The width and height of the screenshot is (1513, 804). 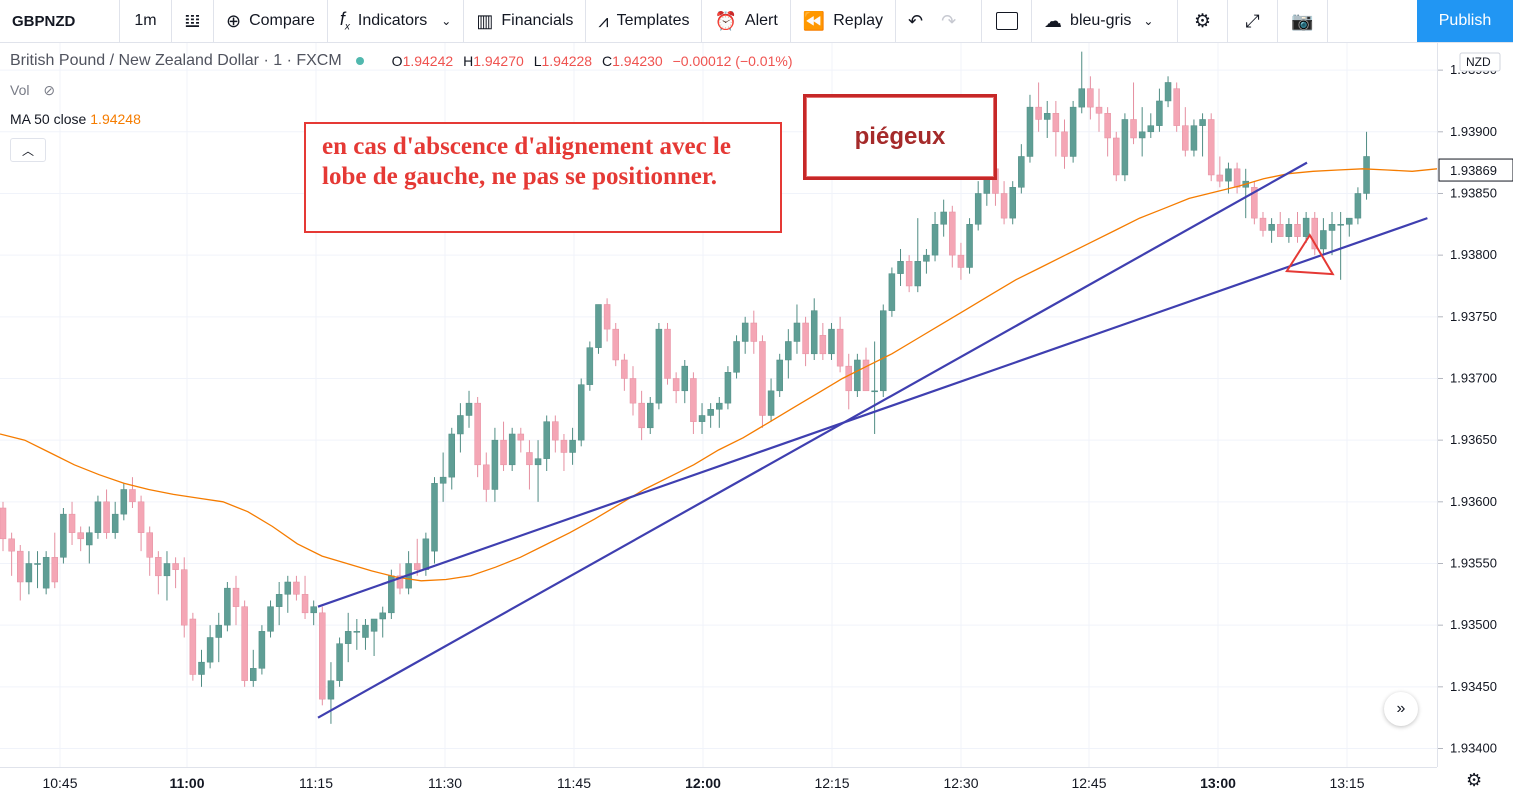 I want to click on time-tick-label: 11:30, so click(x=445, y=783).